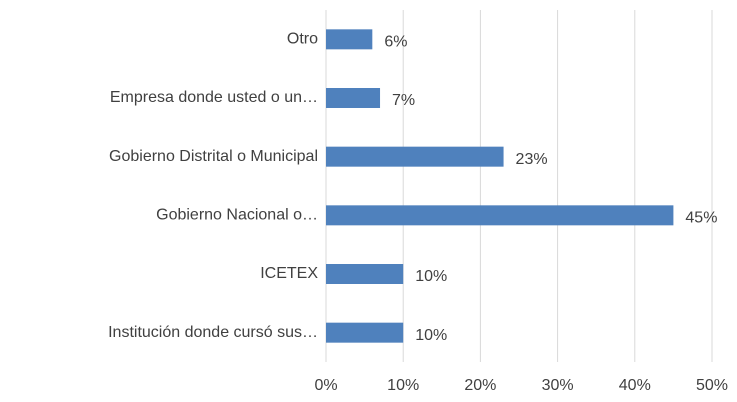  I want to click on x-tick-label: 10%, so click(403, 385).